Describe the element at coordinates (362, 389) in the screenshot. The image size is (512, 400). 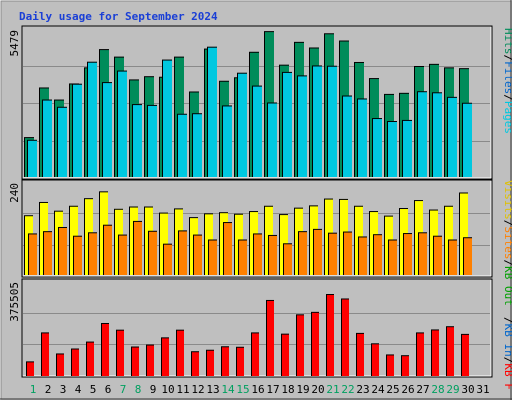
I see `day-label: 23` at that location.